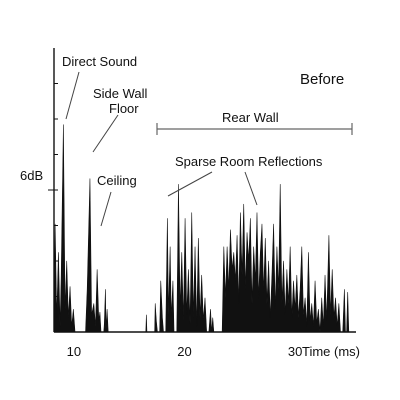 This screenshot has height=400, width=400. I want to click on annotation-direct-sound: Direct Sound, so click(99, 61).